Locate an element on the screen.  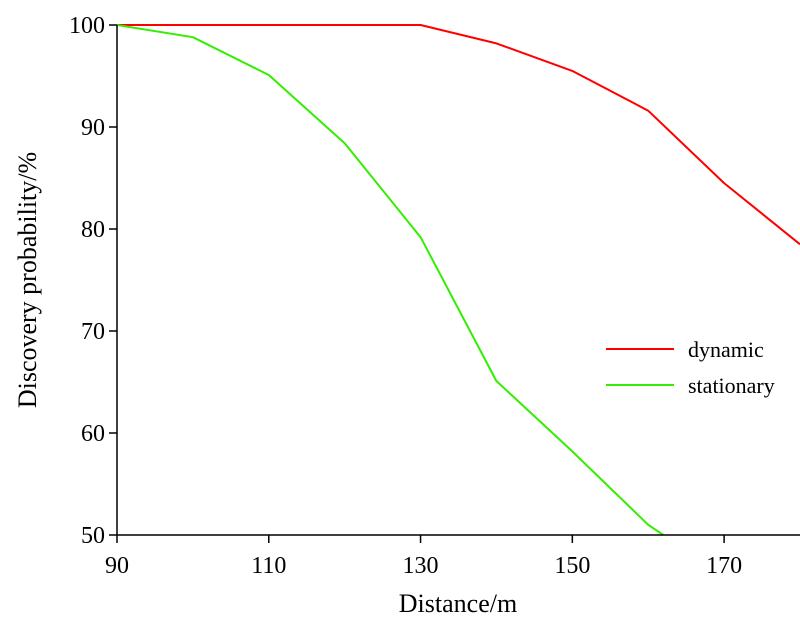
y-tick-label: 90 is located at coordinates (93, 128).